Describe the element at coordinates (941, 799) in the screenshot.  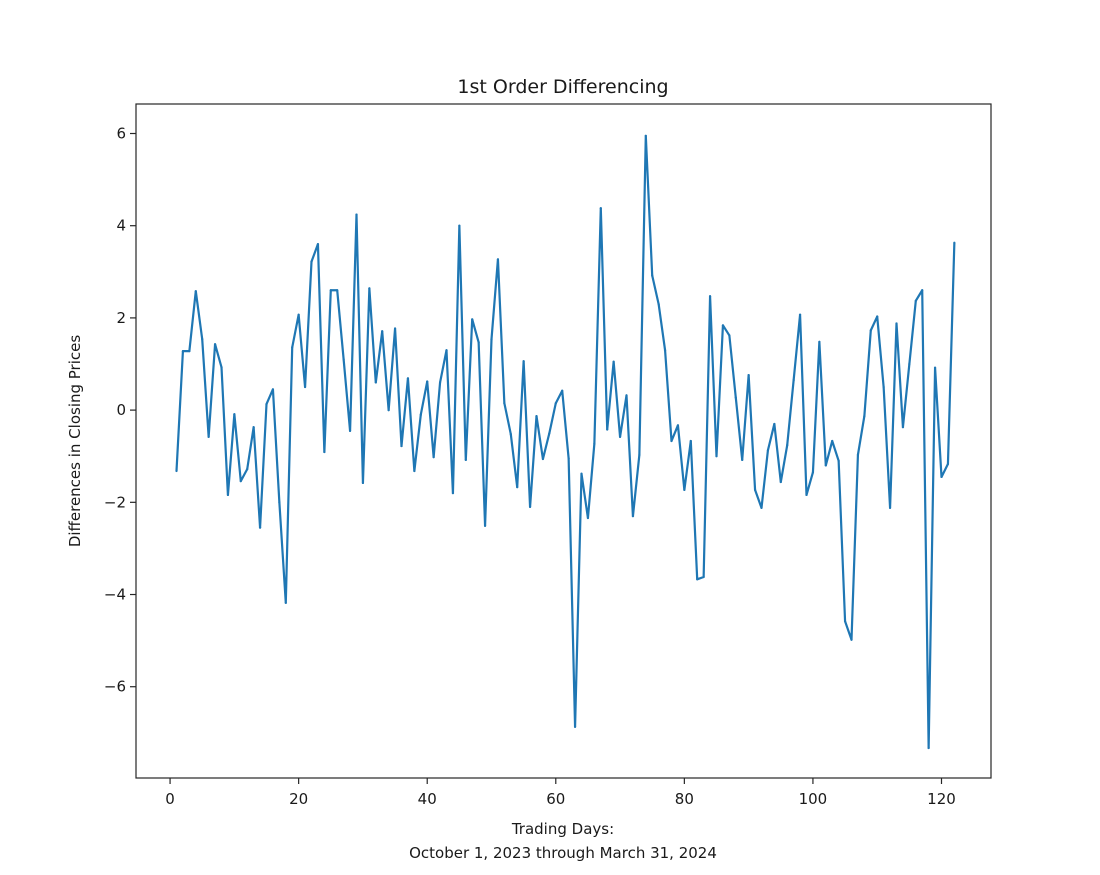
I see `x-tick-label: 120` at that location.